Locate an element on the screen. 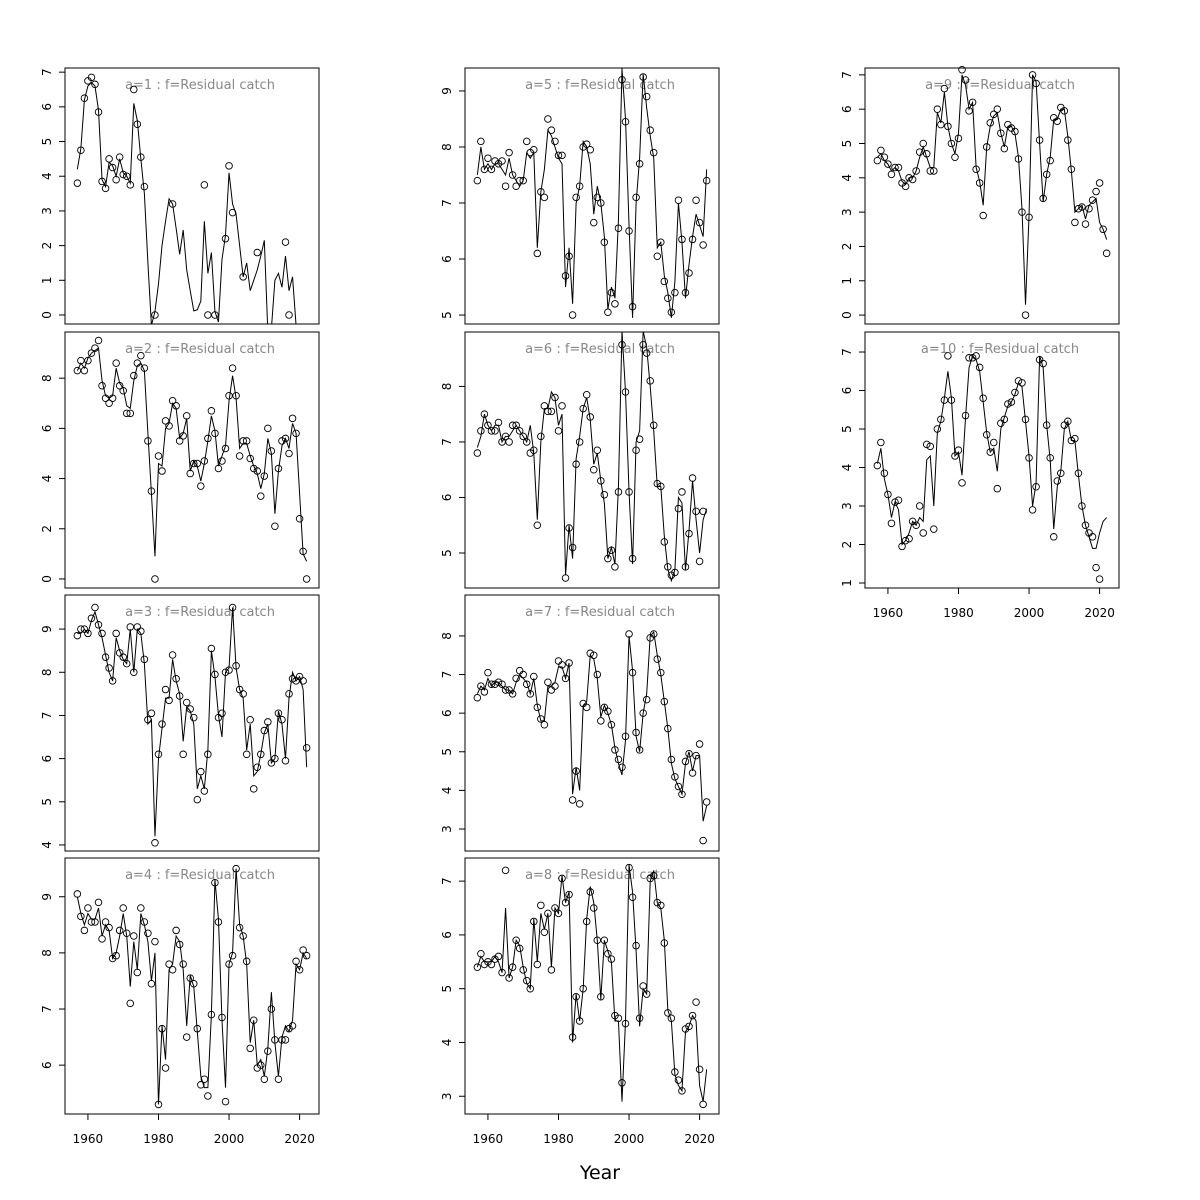  y-tick-label: 3 is located at coordinates (47, 211).